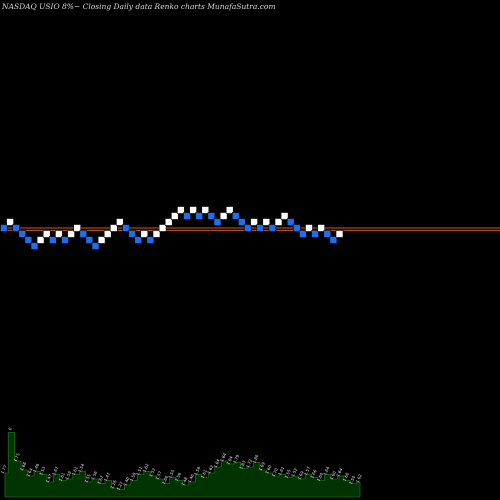 Image resolution: width=500 pixels, height=500 pixels. I want to click on volume-label: 1.68, so click(23, 466).